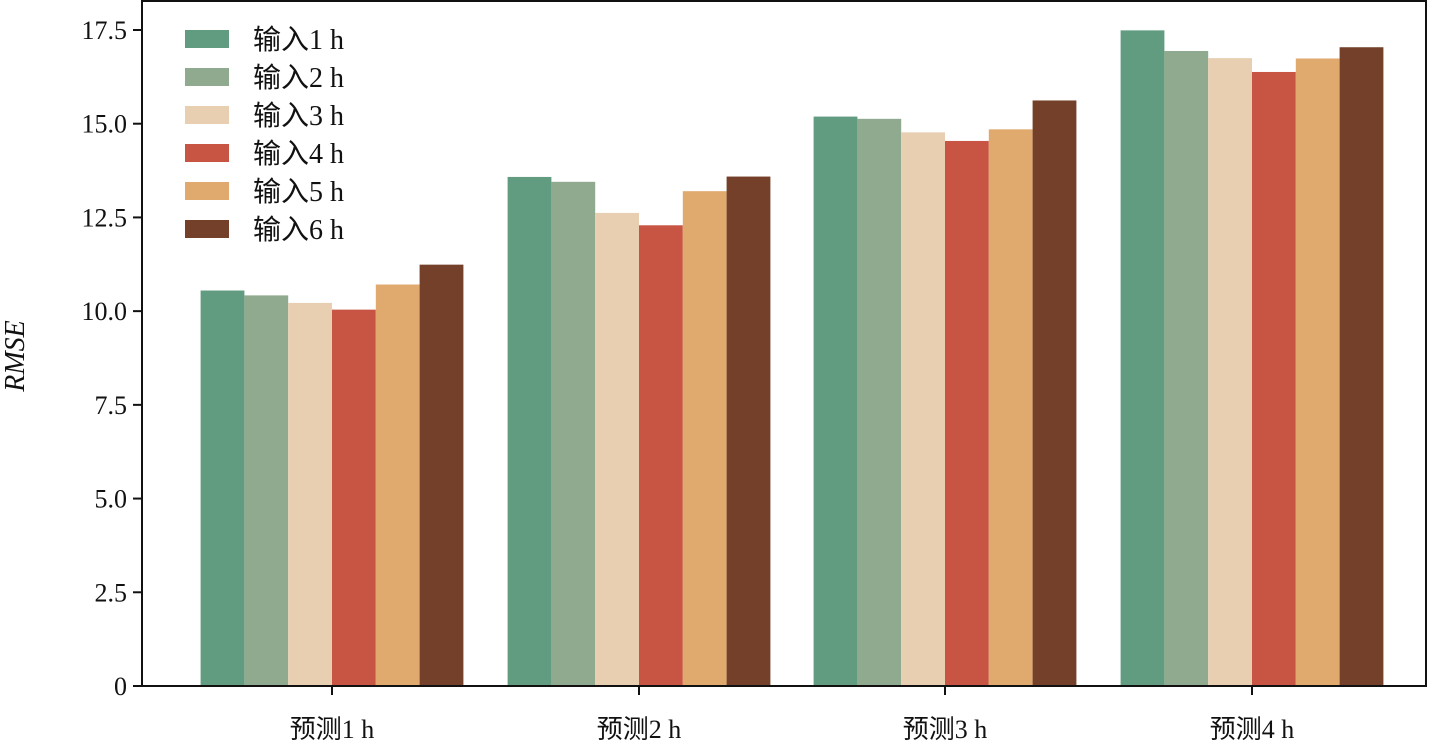  I want to click on y-axis-title: RMSE, so click(15, 356).